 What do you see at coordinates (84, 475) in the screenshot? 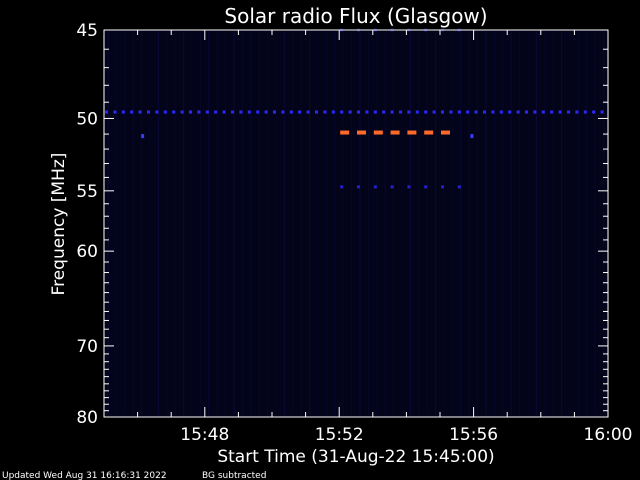
I see `updated-timestamp: Updated Wed Aug 31 16:16:31 2022` at bounding box center [84, 475].